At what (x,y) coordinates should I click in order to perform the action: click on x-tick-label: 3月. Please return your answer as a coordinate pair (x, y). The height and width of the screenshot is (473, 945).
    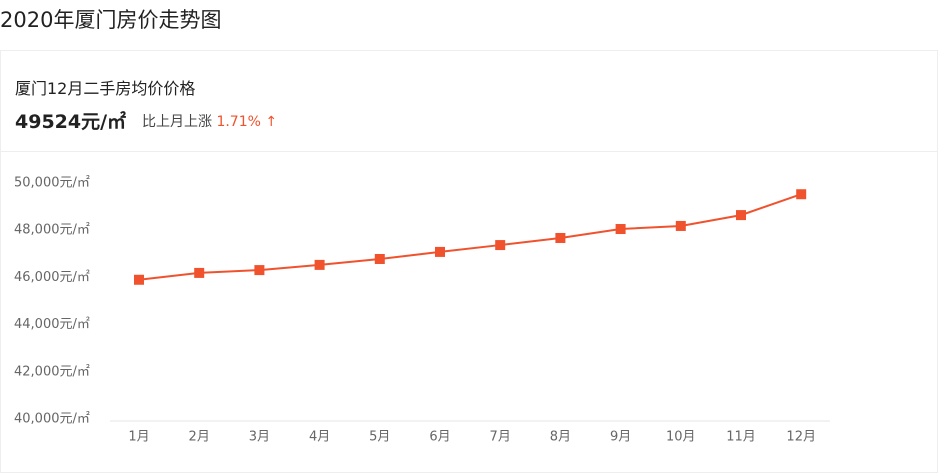
    Looking at the image, I should click on (259, 437).